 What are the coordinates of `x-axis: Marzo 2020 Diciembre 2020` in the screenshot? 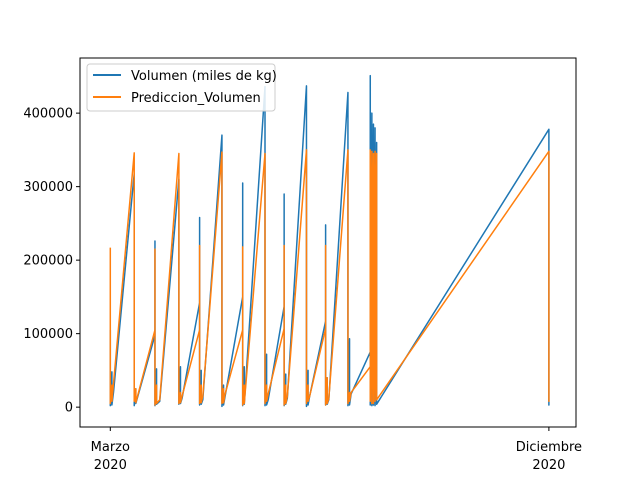 It's located at (336, 450).